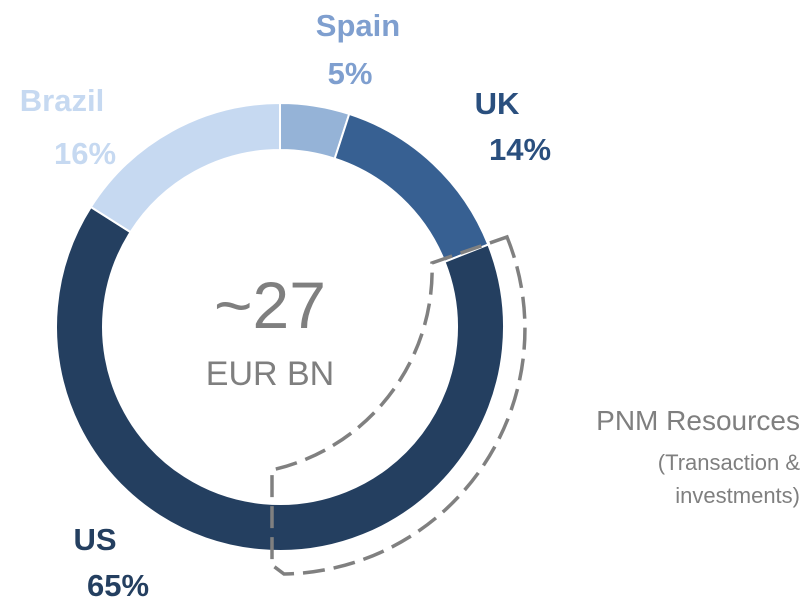 The height and width of the screenshot is (604, 805). I want to click on slice-value-label: 16%, so click(85, 153).